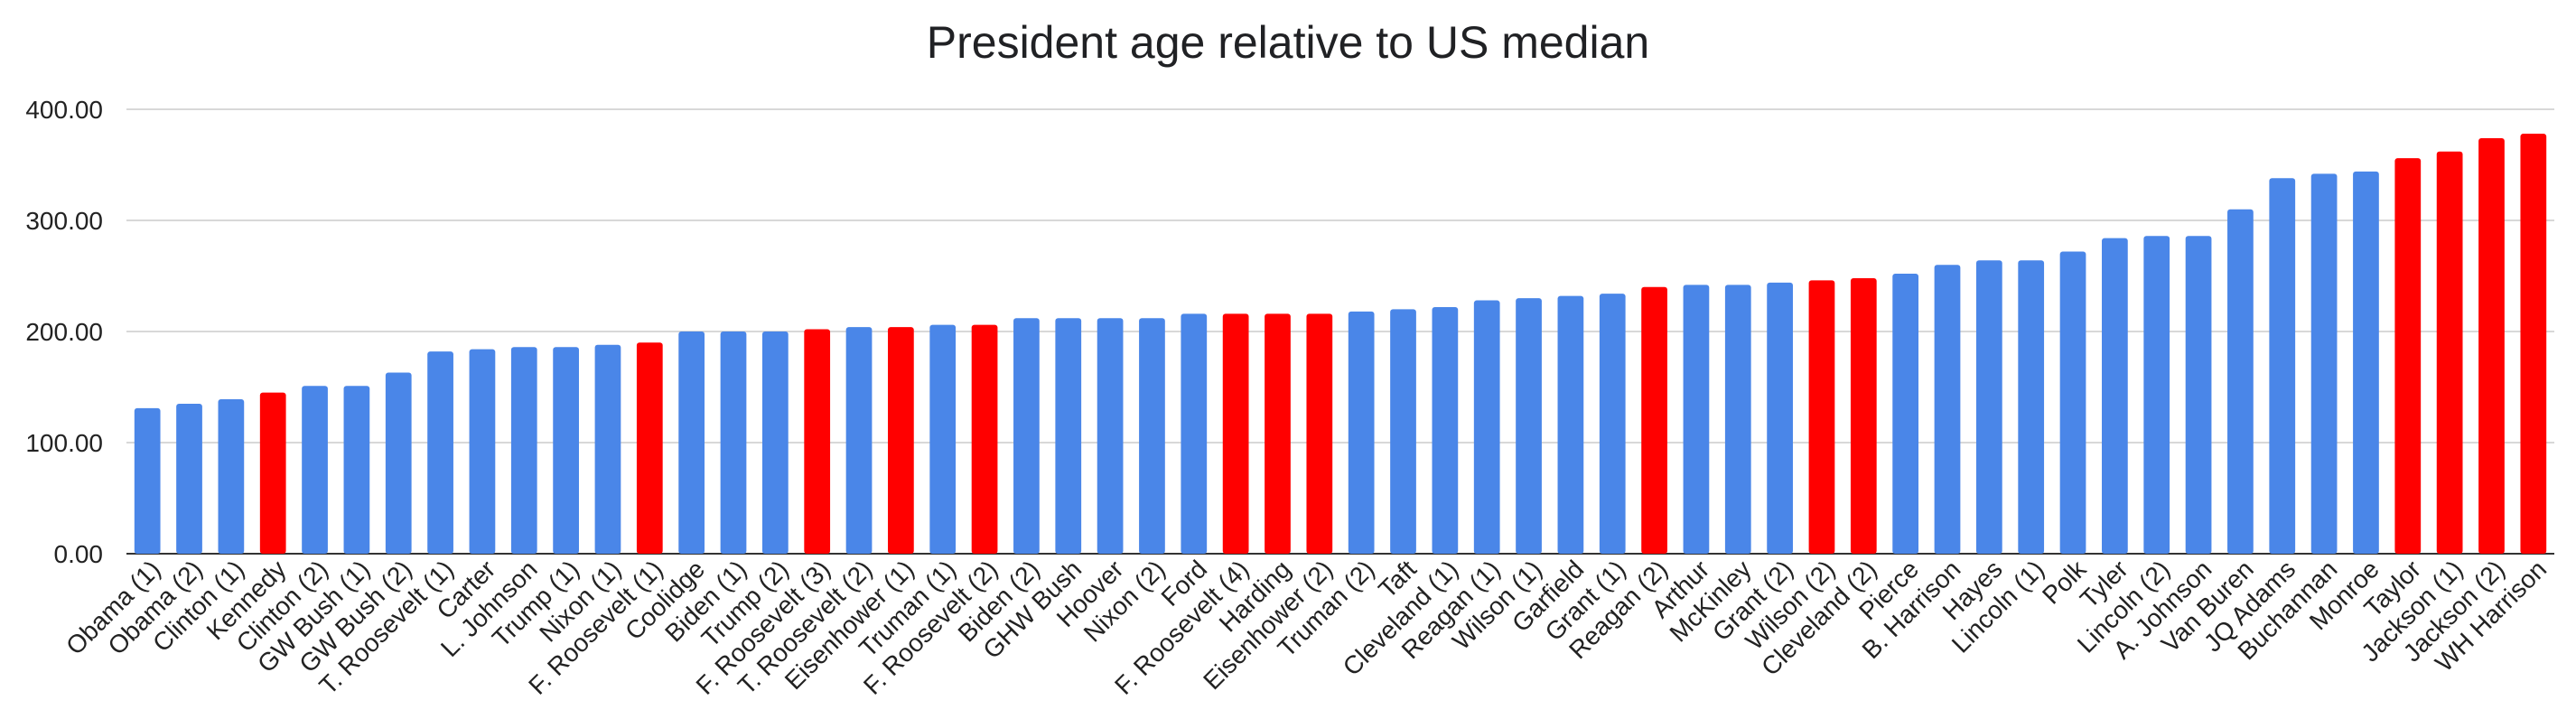 The image size is (2576, 719). Describe the element at coordinates (2282, 366) in the screenshot. I see `bar: JQ Adams: 338` at that location.